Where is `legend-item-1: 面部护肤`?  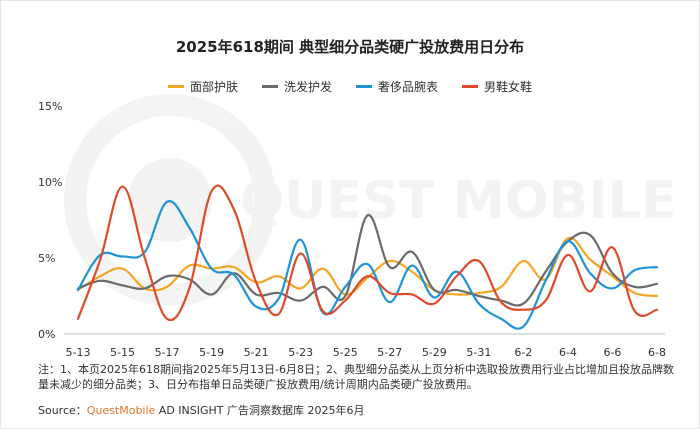 legend-item-1: 面部护肤 is located at coordinates (202, 86).